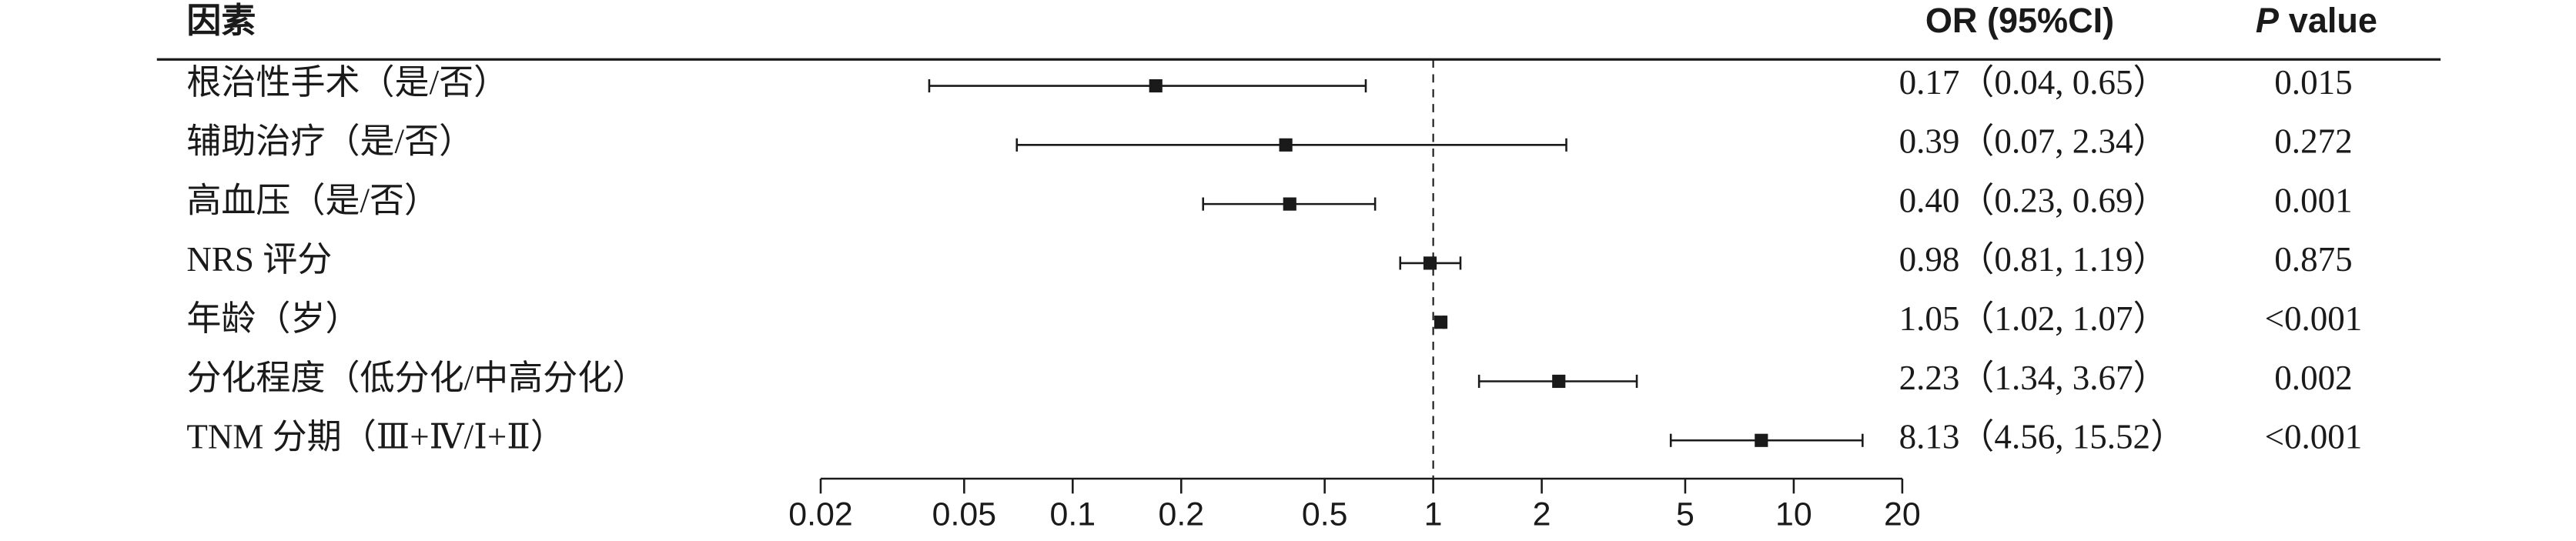 This screenshot has height=541, width=2576. What do you see at coordinates (1073, 515) in the screenshot?
I see `x-tick-label: 0.1` at bounding box center [1073, 515].